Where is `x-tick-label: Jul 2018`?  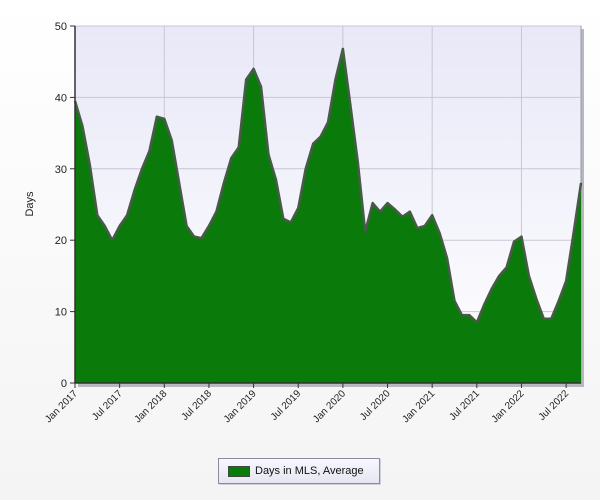 x-tick-label: Jul 2018 is located at coordinates (197, 405).